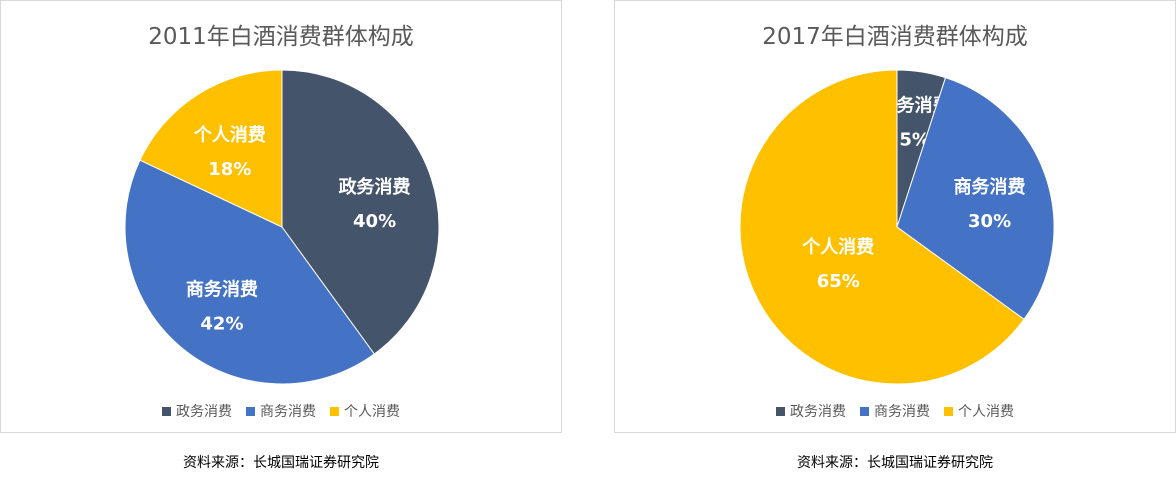  What do you see at coordinates (375, 187) in the screenshot?
I see `slice-category-label: 政务消费` at bounding box center [375, 187].